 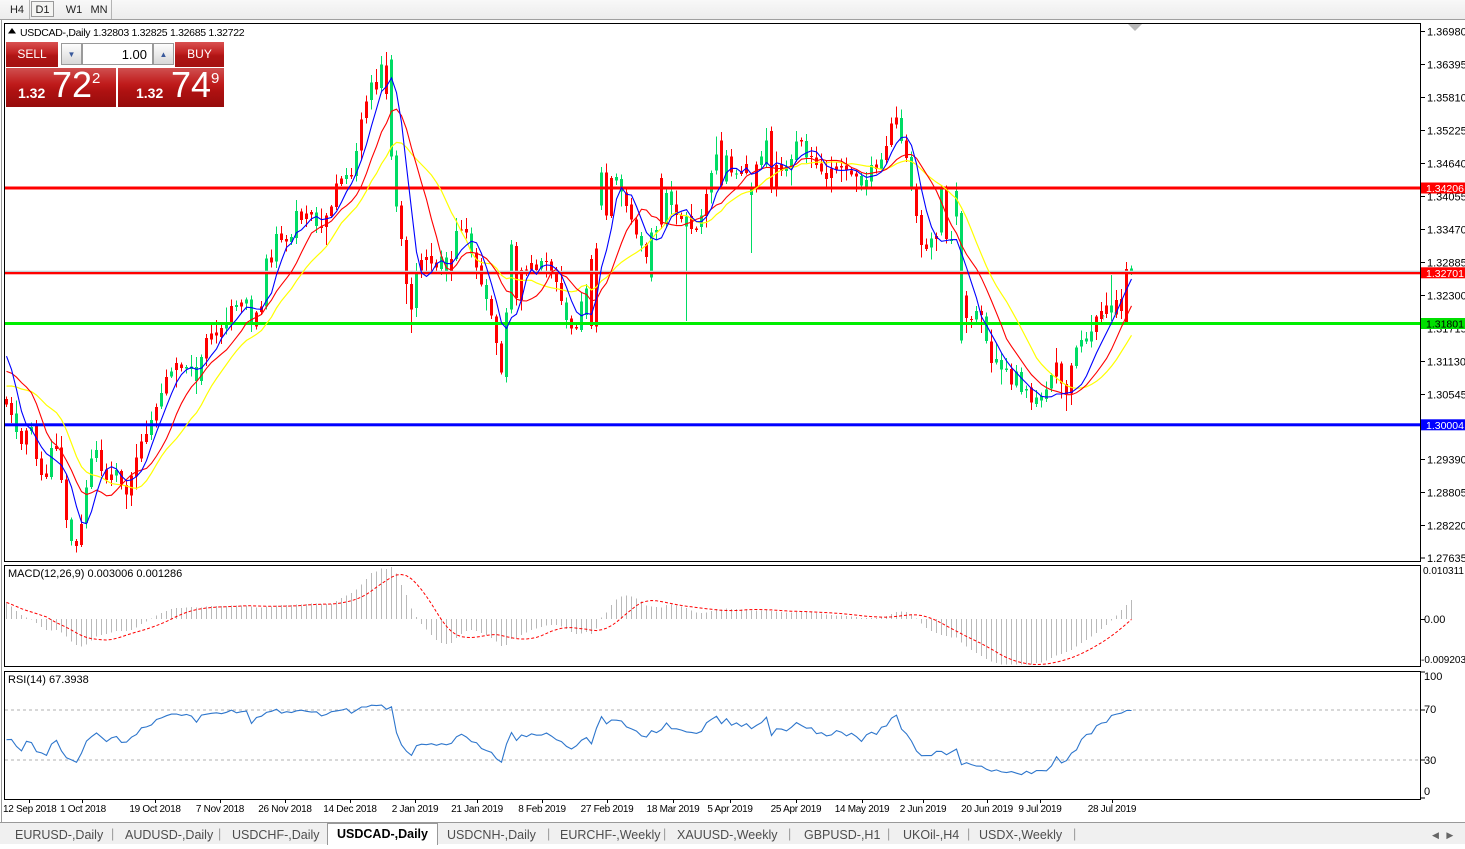 I want to click on svg-text: 1.35810, so click(x=1446, y=99).